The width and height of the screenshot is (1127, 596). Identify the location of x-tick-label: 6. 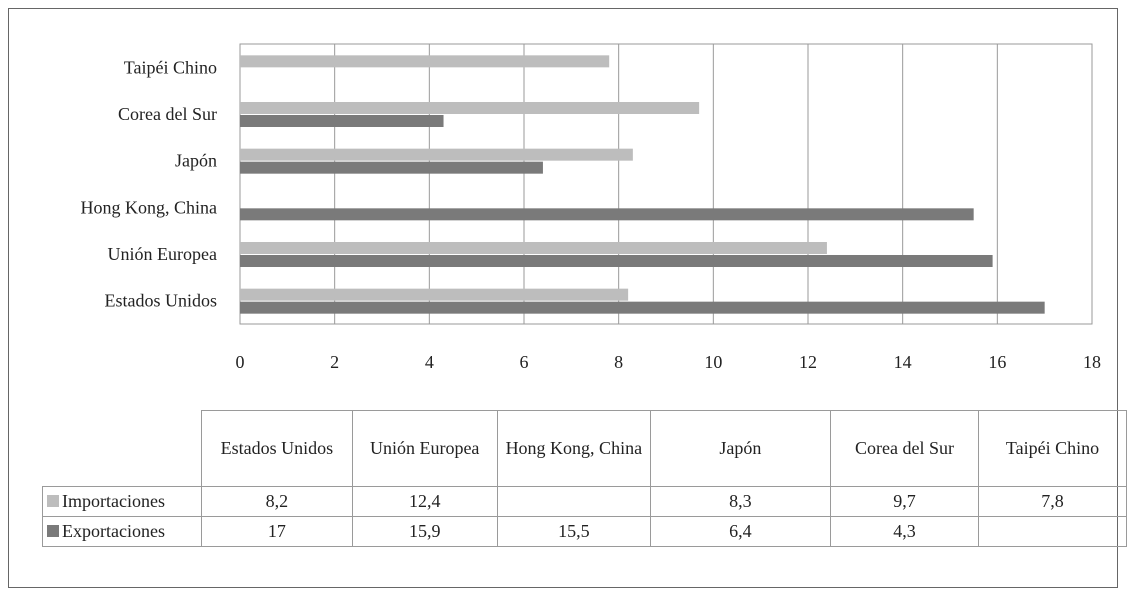
(524, 362).